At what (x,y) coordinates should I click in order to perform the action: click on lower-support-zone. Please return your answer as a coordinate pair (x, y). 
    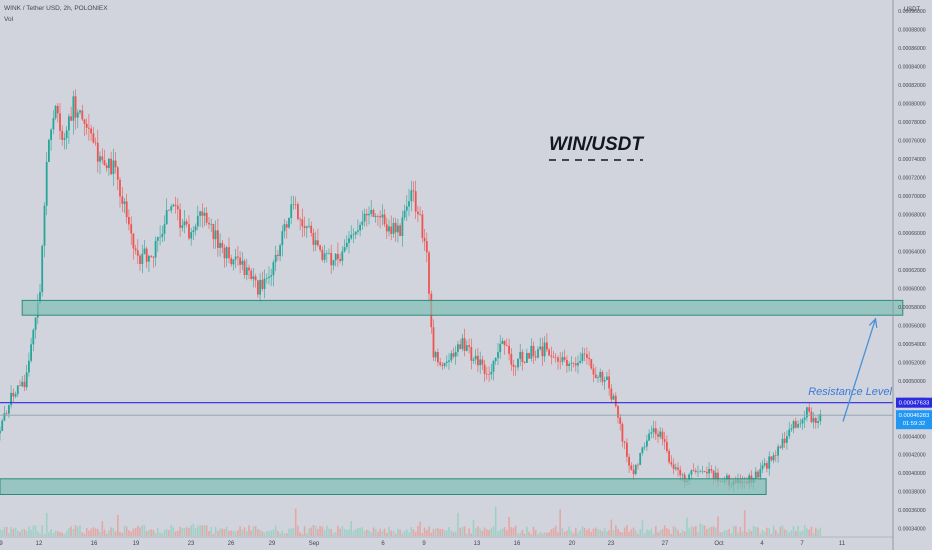
    Looking at the image, I should click on (383, 486).